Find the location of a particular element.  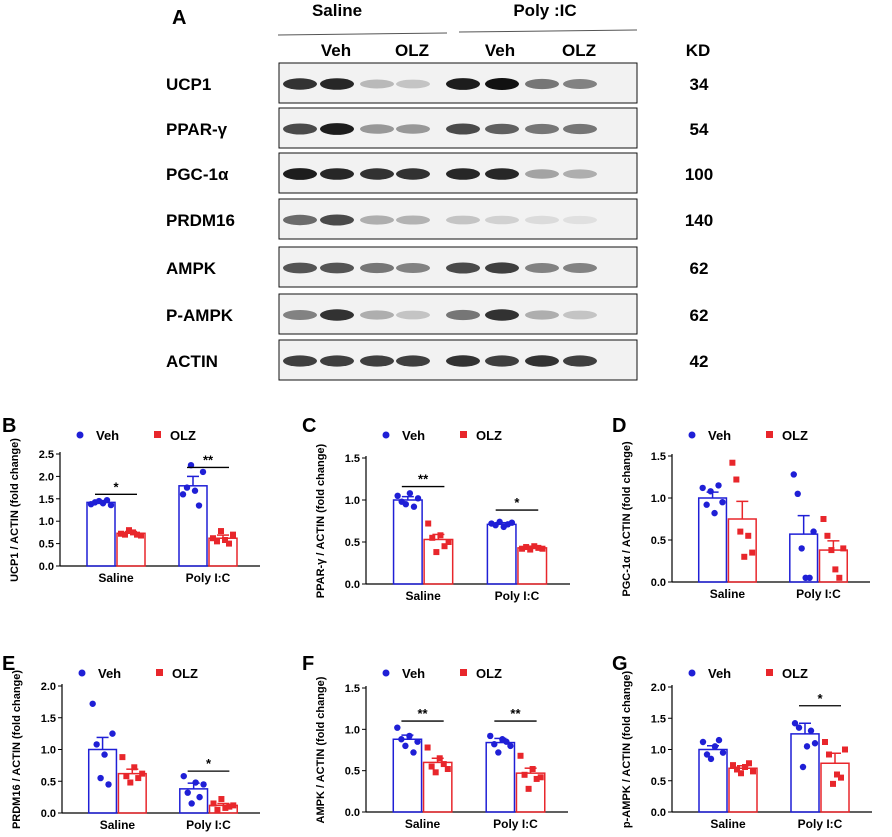

treatment-label-olz-polyic: OLZ is located at coordinates (579, 50).